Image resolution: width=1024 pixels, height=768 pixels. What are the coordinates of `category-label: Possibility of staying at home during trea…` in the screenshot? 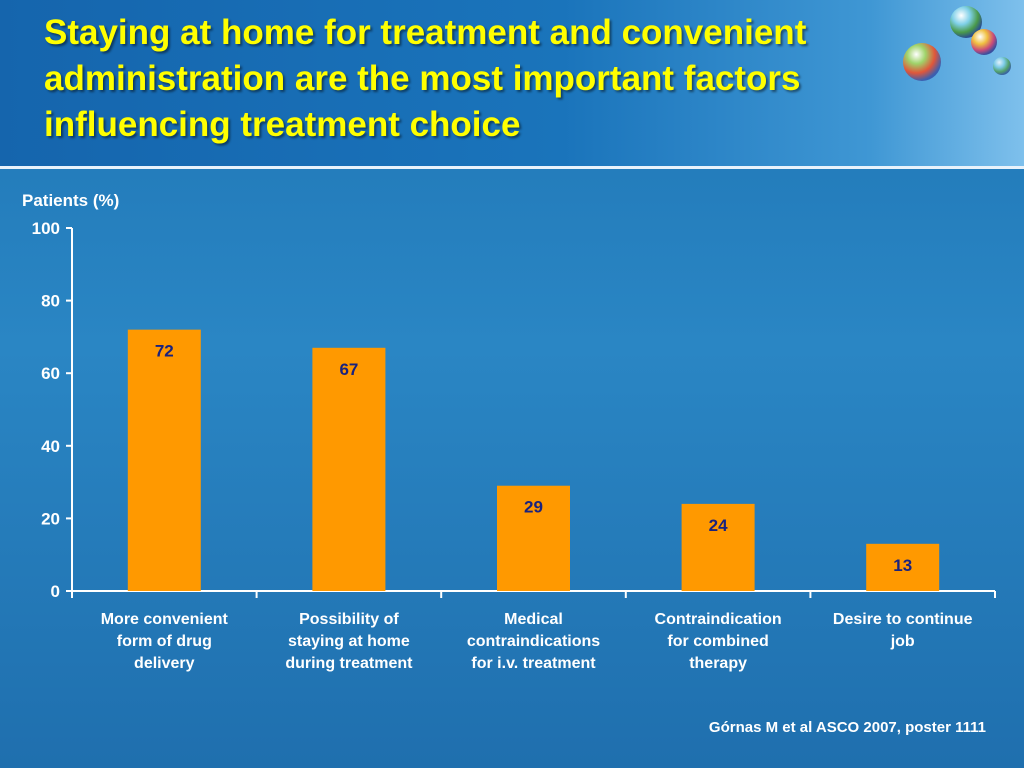 It's located at (349, 641).